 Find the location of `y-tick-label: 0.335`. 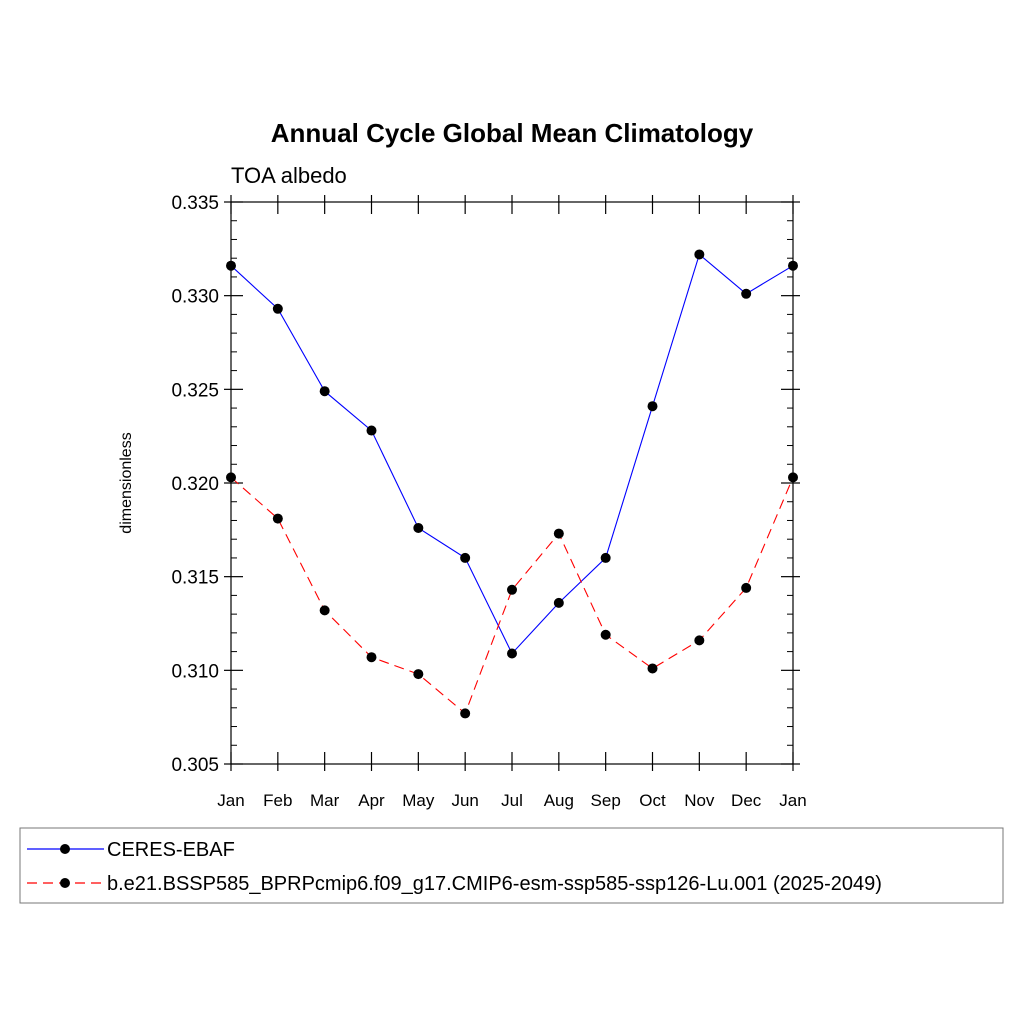

y-tick-label: 0.335 is located at coordinates (195, 203).